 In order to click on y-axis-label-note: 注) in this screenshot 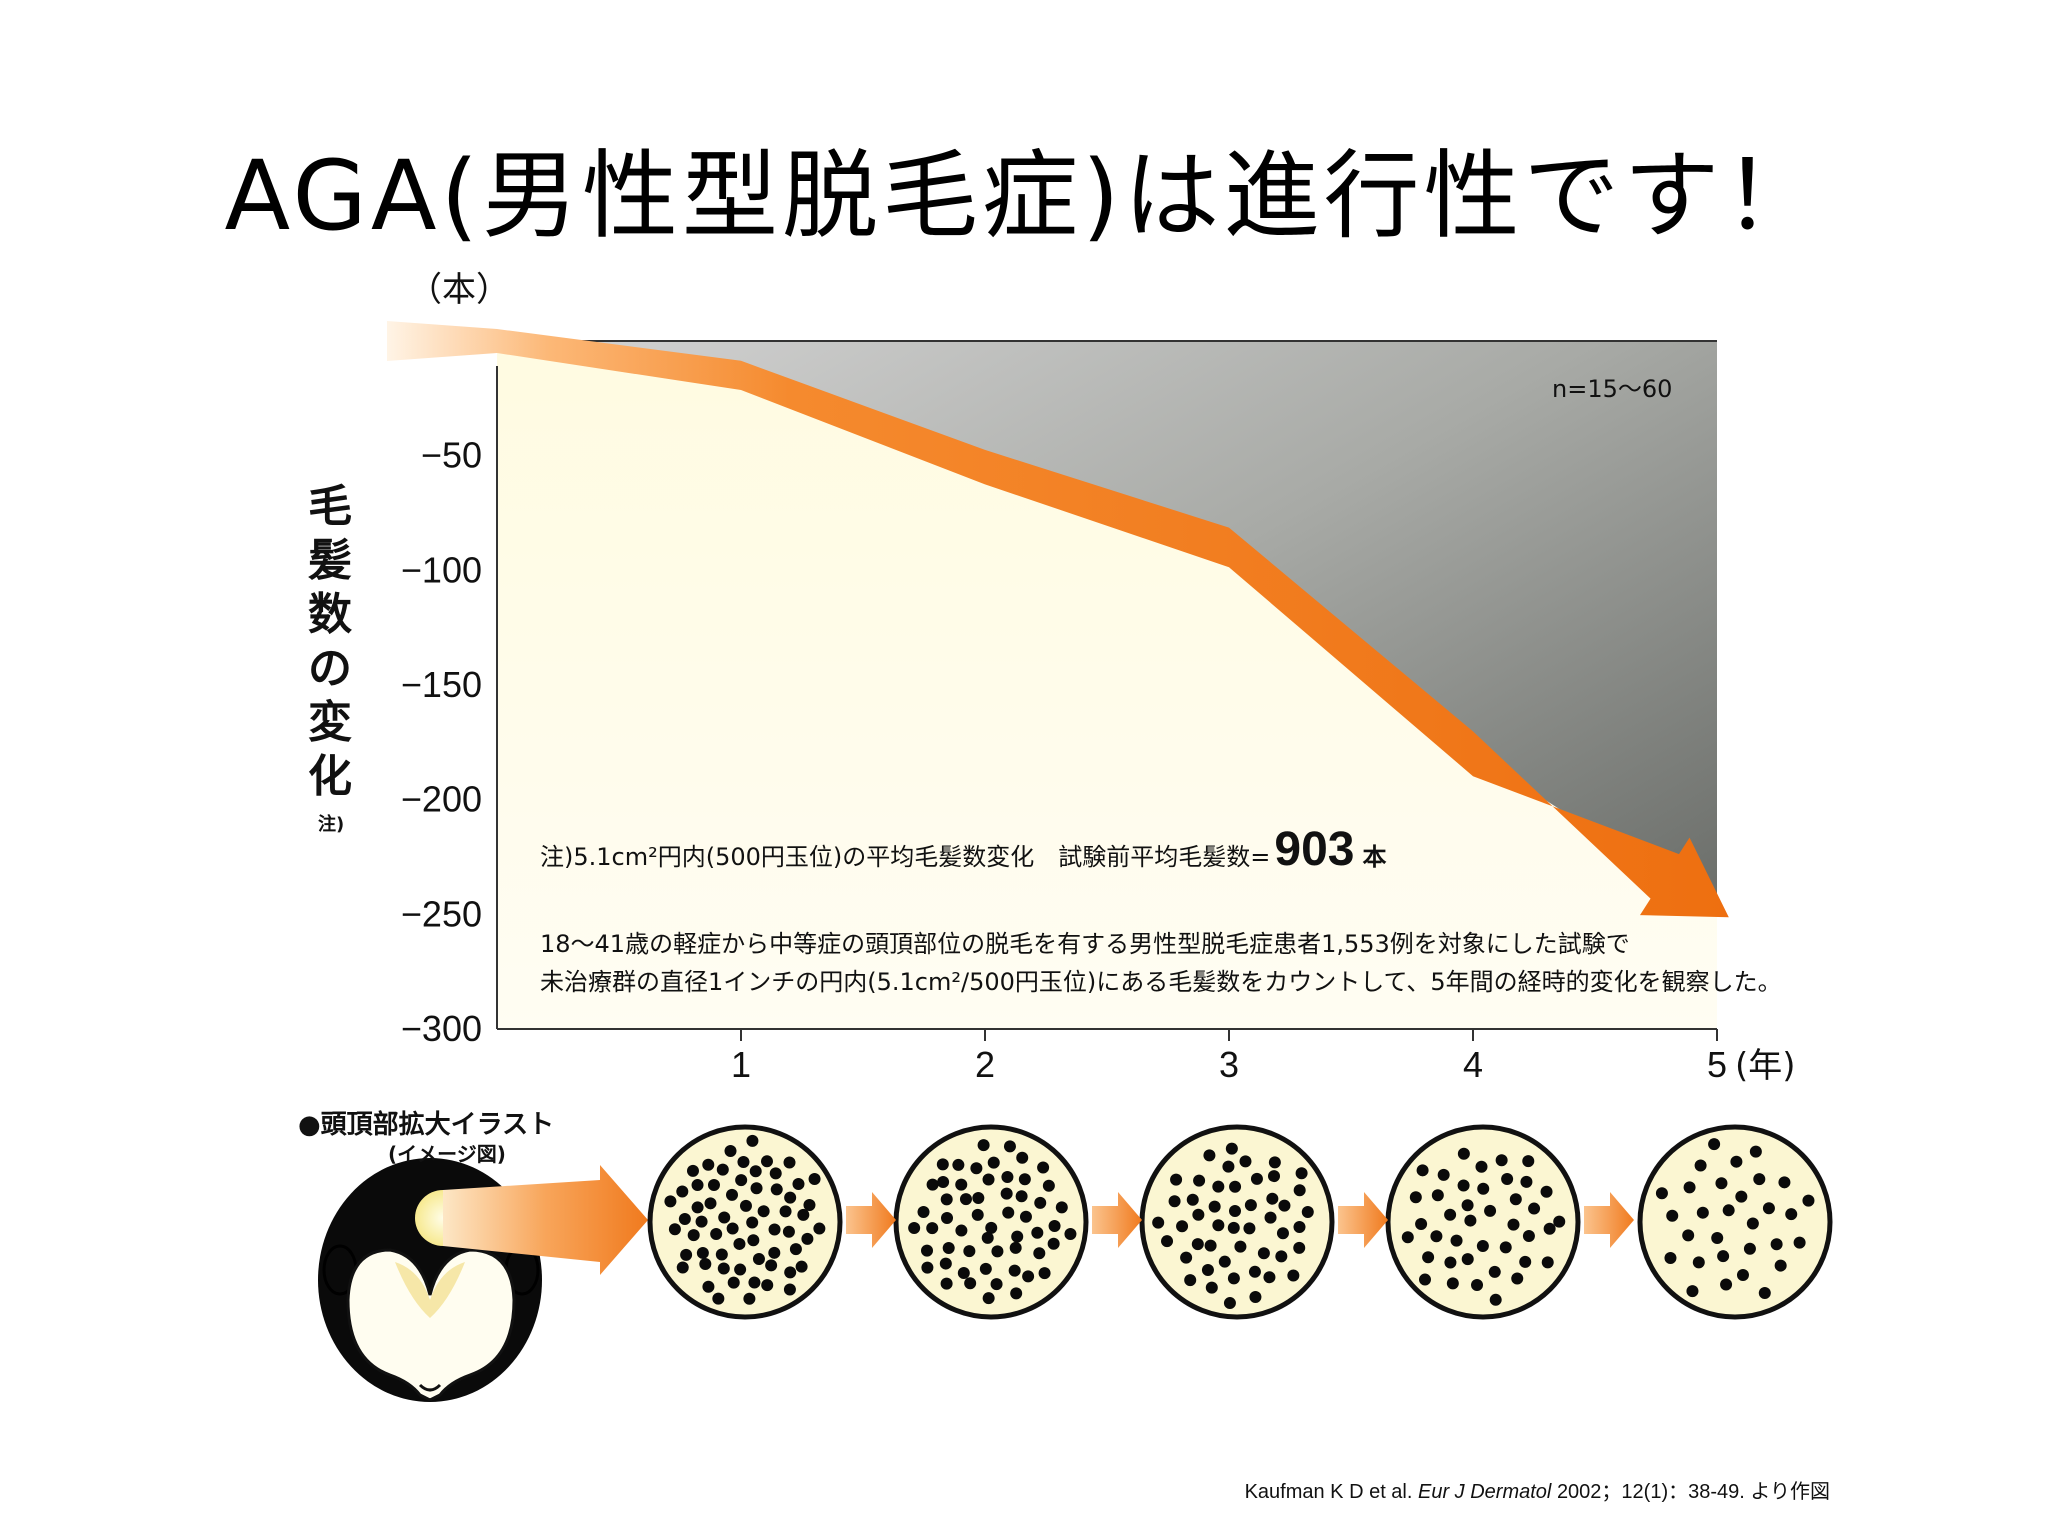, I will do `click(331, 824)`.